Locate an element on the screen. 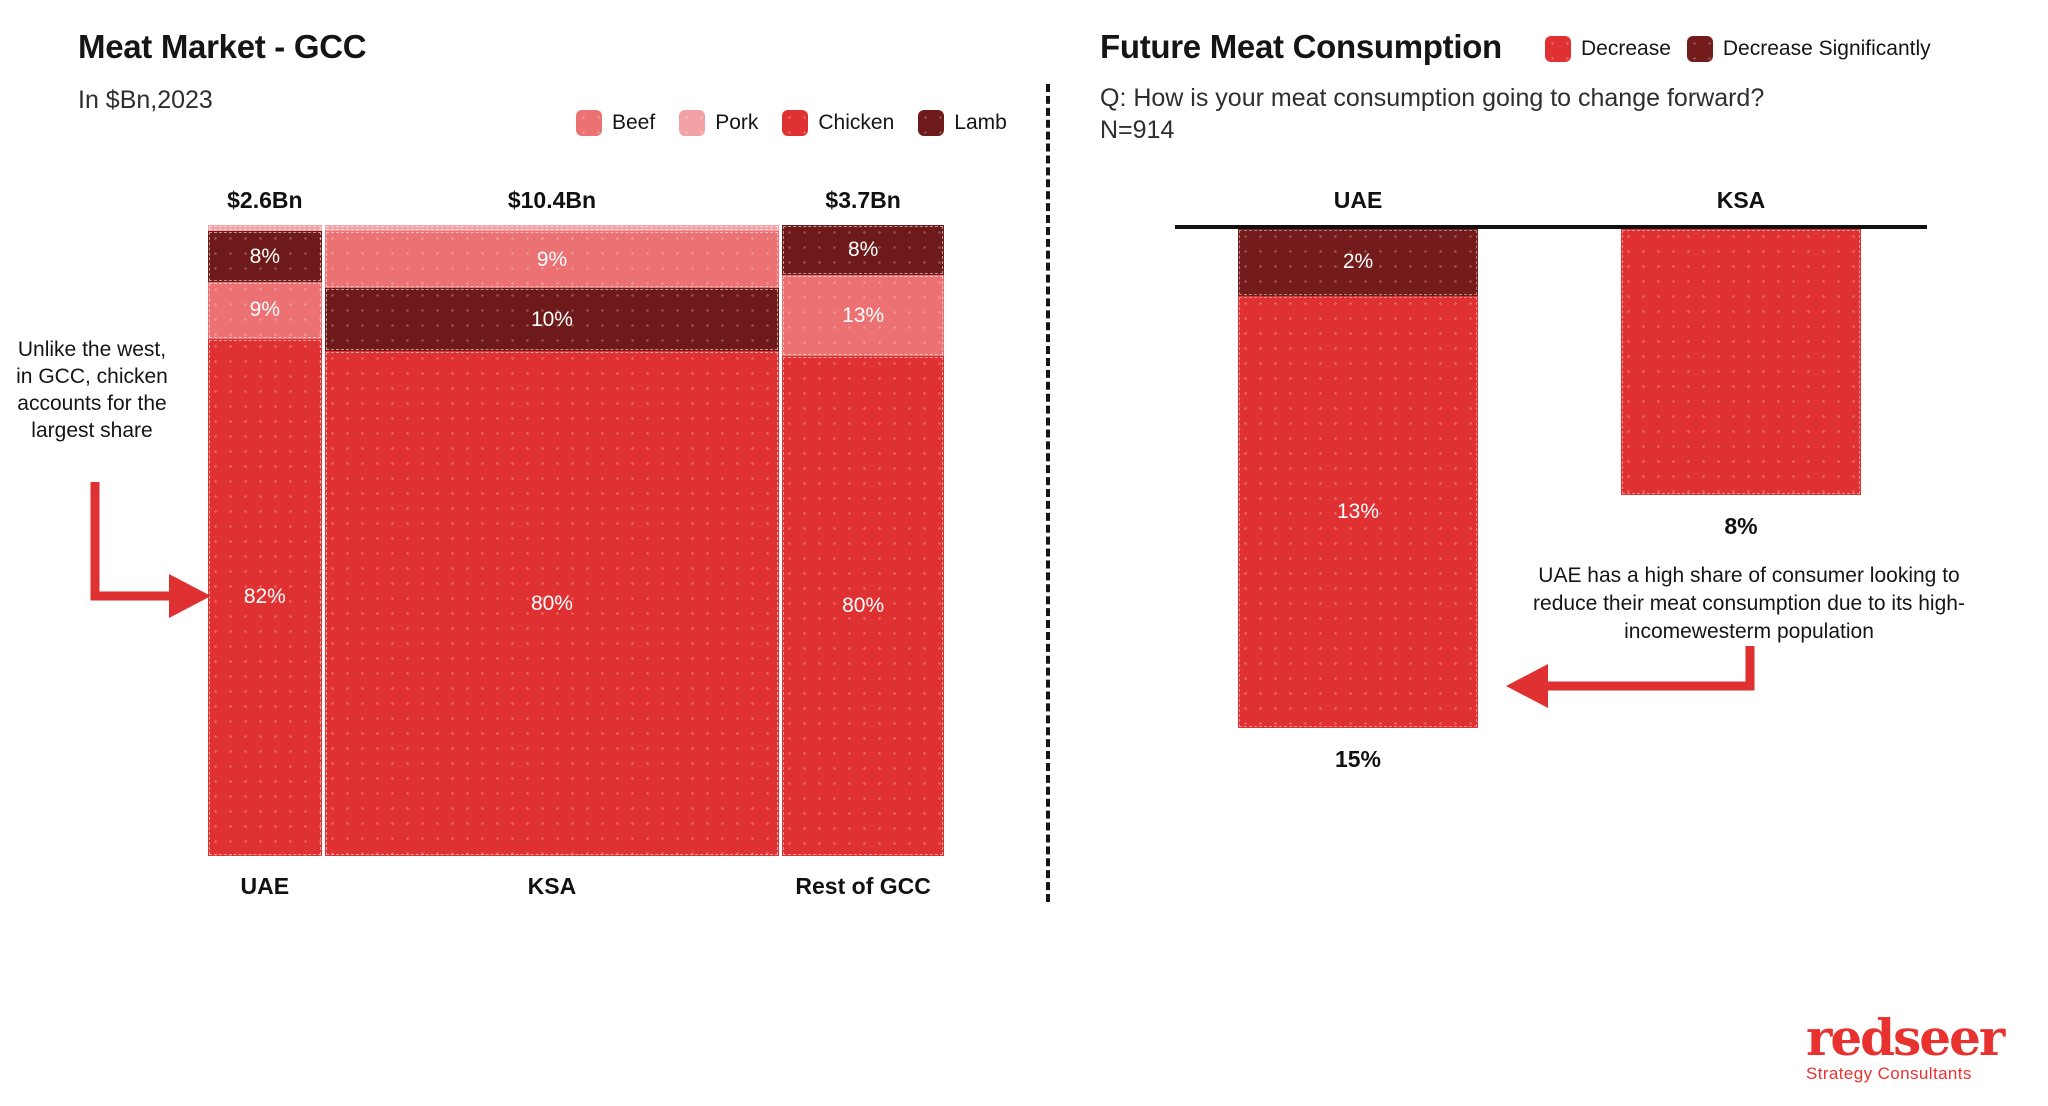 This screenshot has width=2048, height=1106. bar-total-label: 8% is located at coordinates (1741, 526).